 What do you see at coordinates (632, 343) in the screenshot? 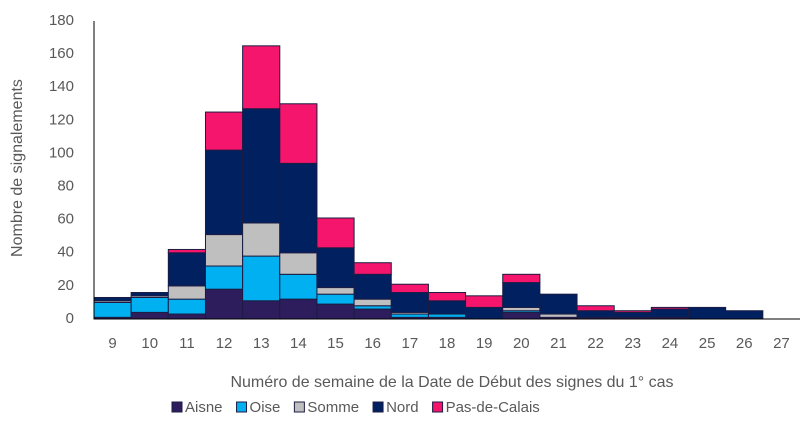
I see `x-tick-label: 23` at bounding box center [632, 343].